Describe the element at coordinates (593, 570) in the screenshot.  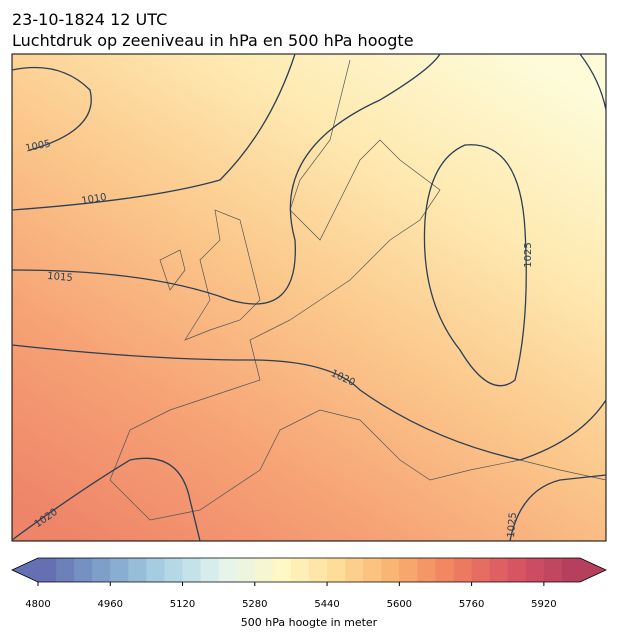
I see `colorbar-extend-high` at that location.